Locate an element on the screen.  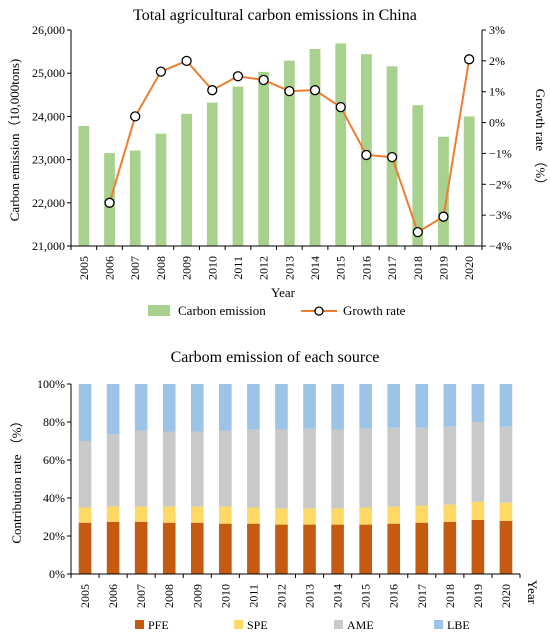
chart2-bar-pfe-2020 is located at coordinates (506, 547).